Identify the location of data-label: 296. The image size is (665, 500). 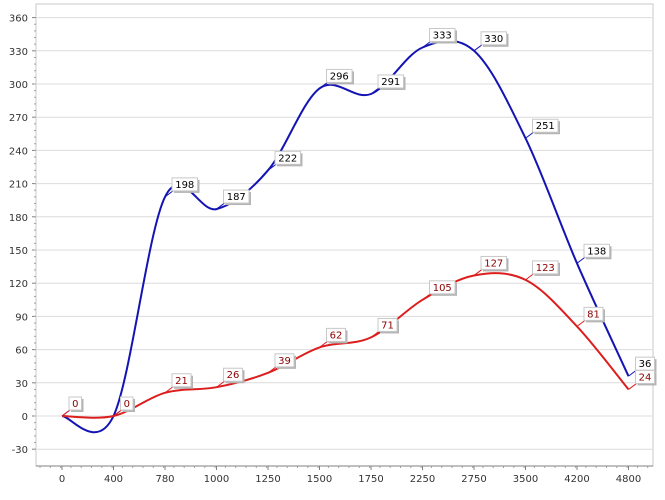
(336, 78).